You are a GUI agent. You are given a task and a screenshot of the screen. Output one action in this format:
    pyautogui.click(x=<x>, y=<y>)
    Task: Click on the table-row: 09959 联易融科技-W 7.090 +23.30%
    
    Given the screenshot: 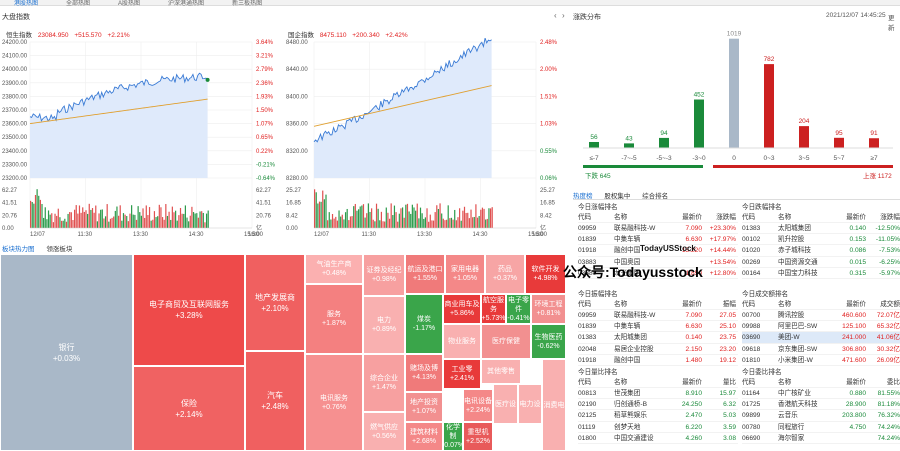 What is the action you would take?
    pyautogui.click(x=658, y=229)
    